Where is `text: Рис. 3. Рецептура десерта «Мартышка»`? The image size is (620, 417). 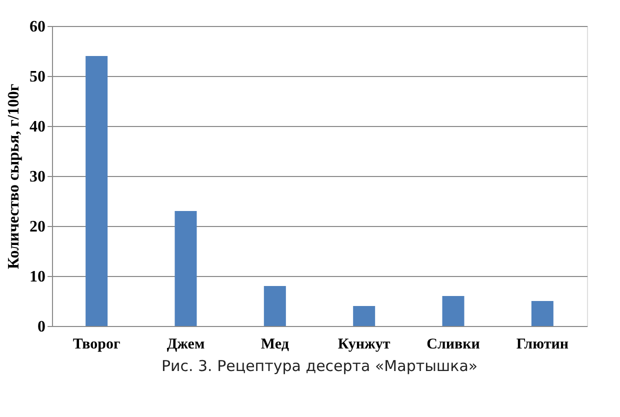
text: Рис. 3. Рецептура десерта «Мартышка» is located at coordinates (319, 366).